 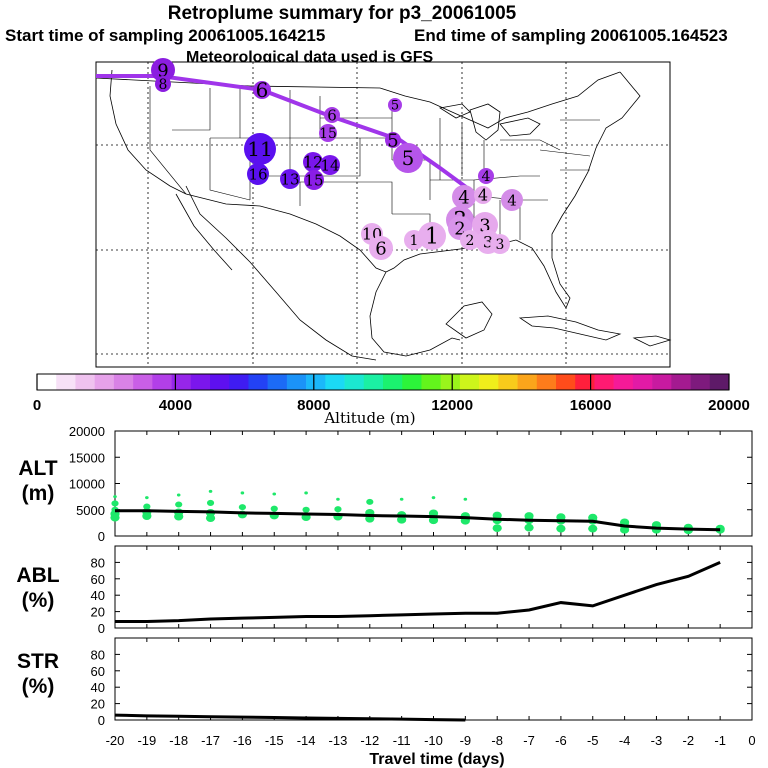 I want to click on x-tick-label: -7, so click(x=529, y=740).